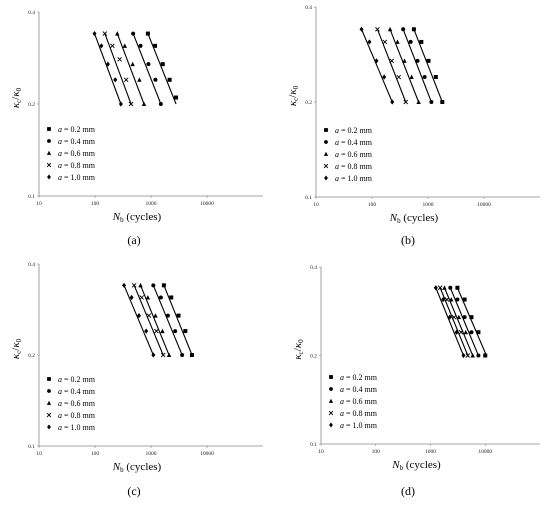  Describe the element at coordinates (354, 142) in the screenshot. I see `legend-label: a = 0.4 mm` at that location.